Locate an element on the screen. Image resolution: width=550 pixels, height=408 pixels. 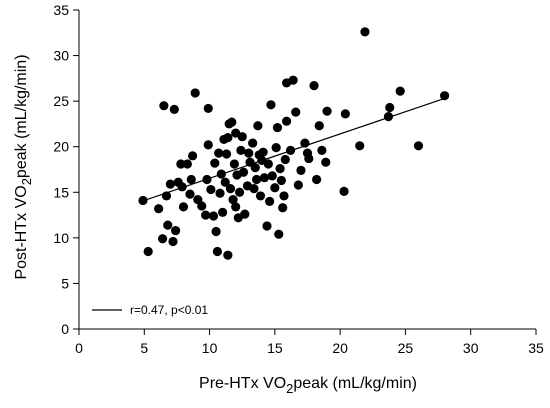
x-axis-title-part-2: peak (mL/kg/min) is located at coordinates (355, 383).